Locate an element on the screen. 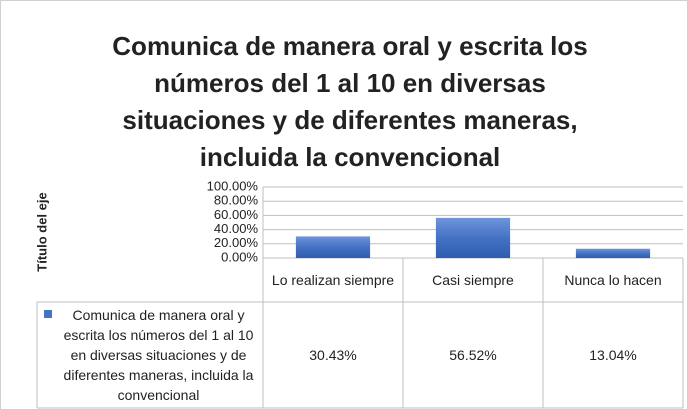  y-tick-label: 80.00% is located at coordinates (236, 200).